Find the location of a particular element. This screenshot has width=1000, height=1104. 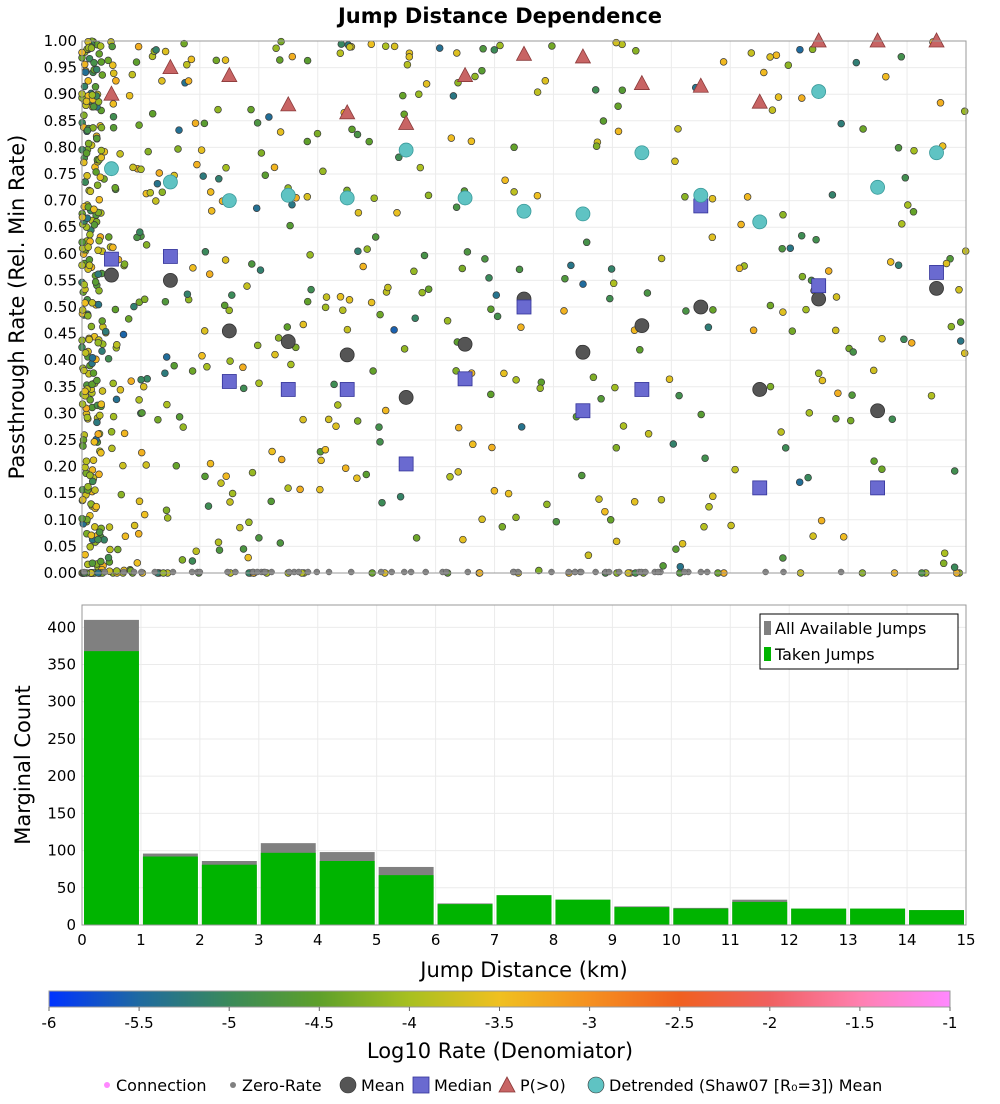

histogram-x-tick-label: 0 is located at coordinates (82, 940).